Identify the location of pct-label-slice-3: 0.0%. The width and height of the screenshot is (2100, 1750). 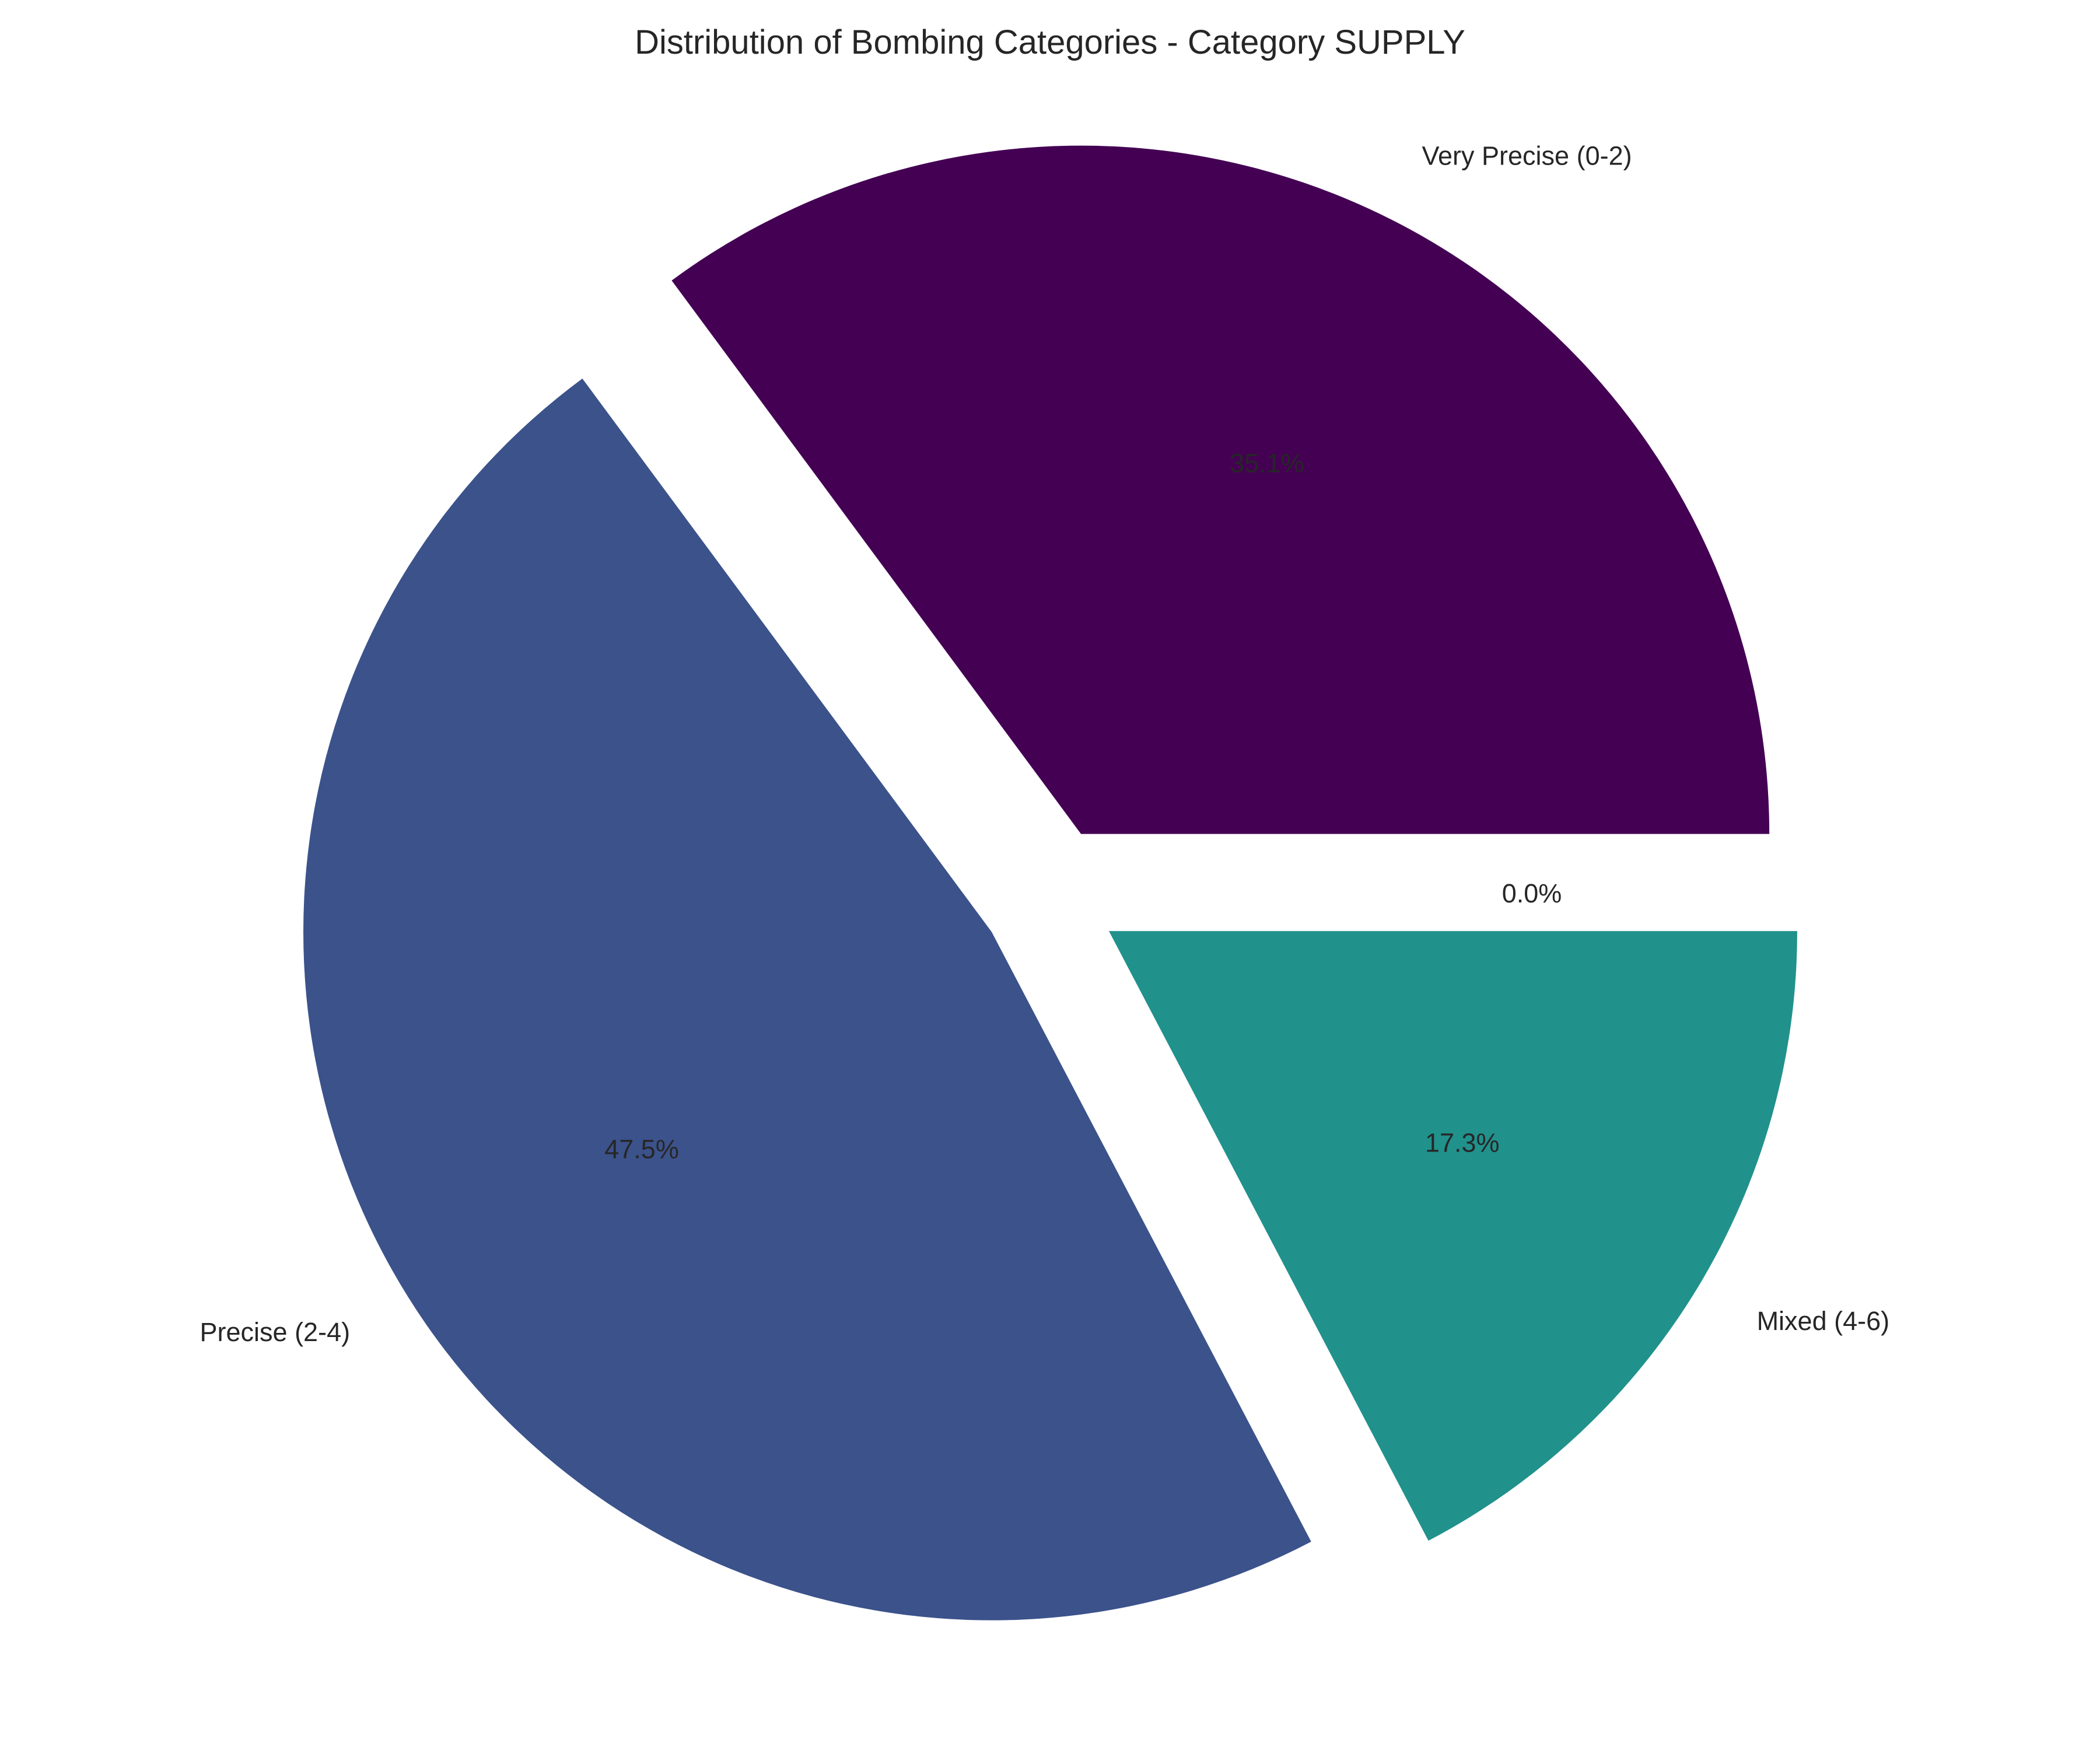
(1532, 893).